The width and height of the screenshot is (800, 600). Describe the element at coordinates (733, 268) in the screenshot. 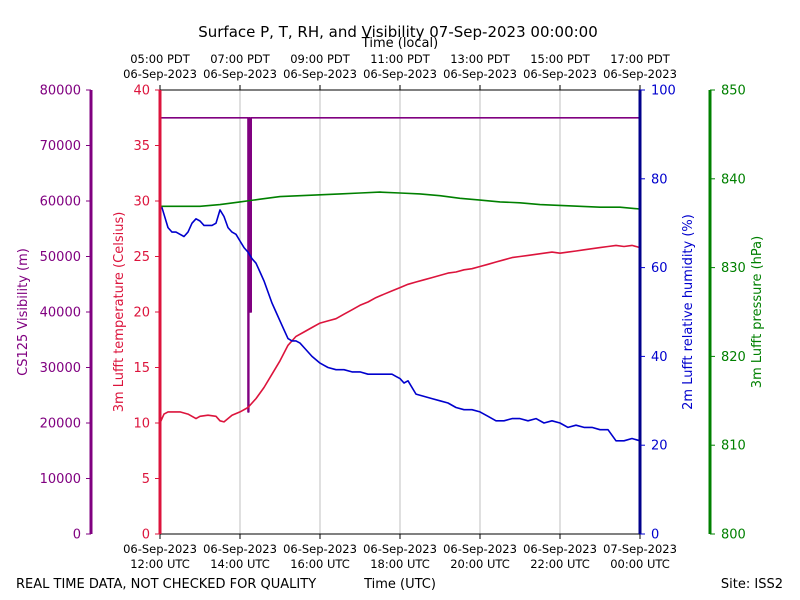

I see `pressure-tick-label: 830` at that location.